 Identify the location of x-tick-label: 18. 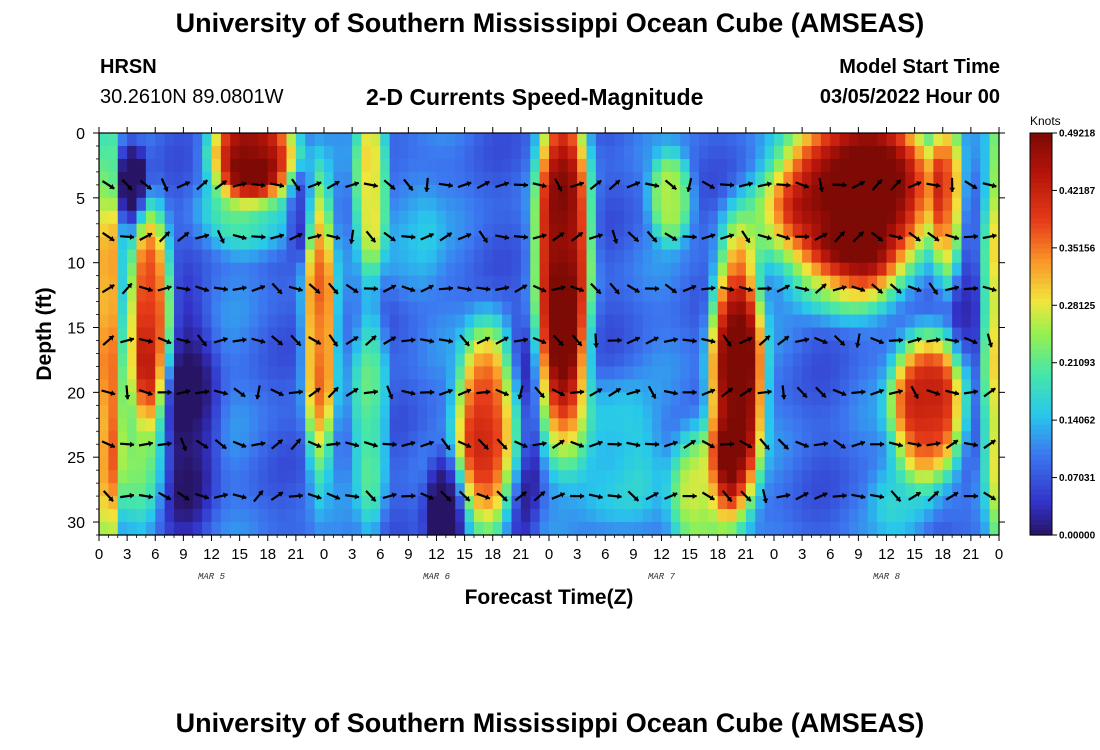
(492, 554).